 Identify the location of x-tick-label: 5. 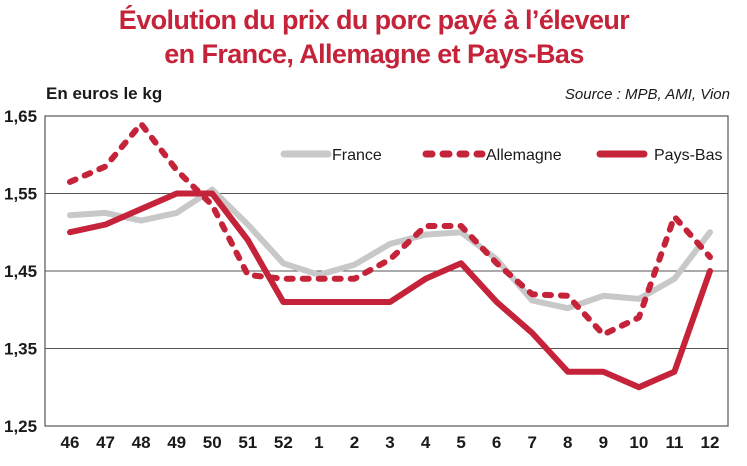
(460, 442).